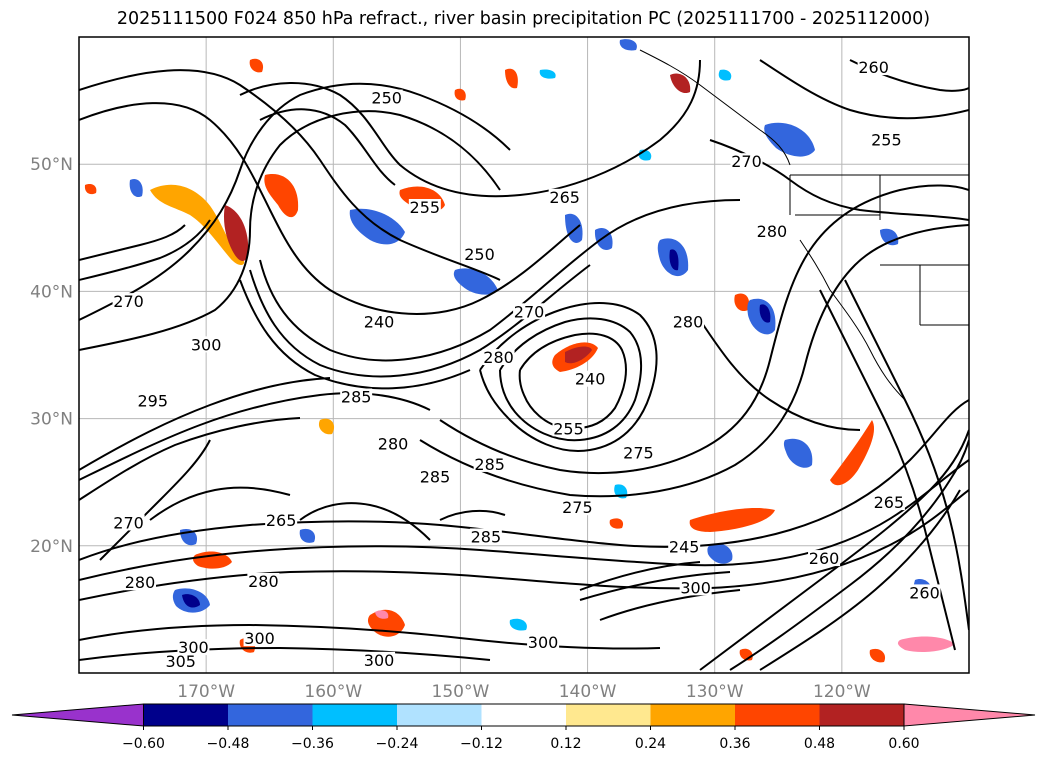 This screenshot has height=765, width=1047. I want to click on contour-label: 295, so click(152, 400).